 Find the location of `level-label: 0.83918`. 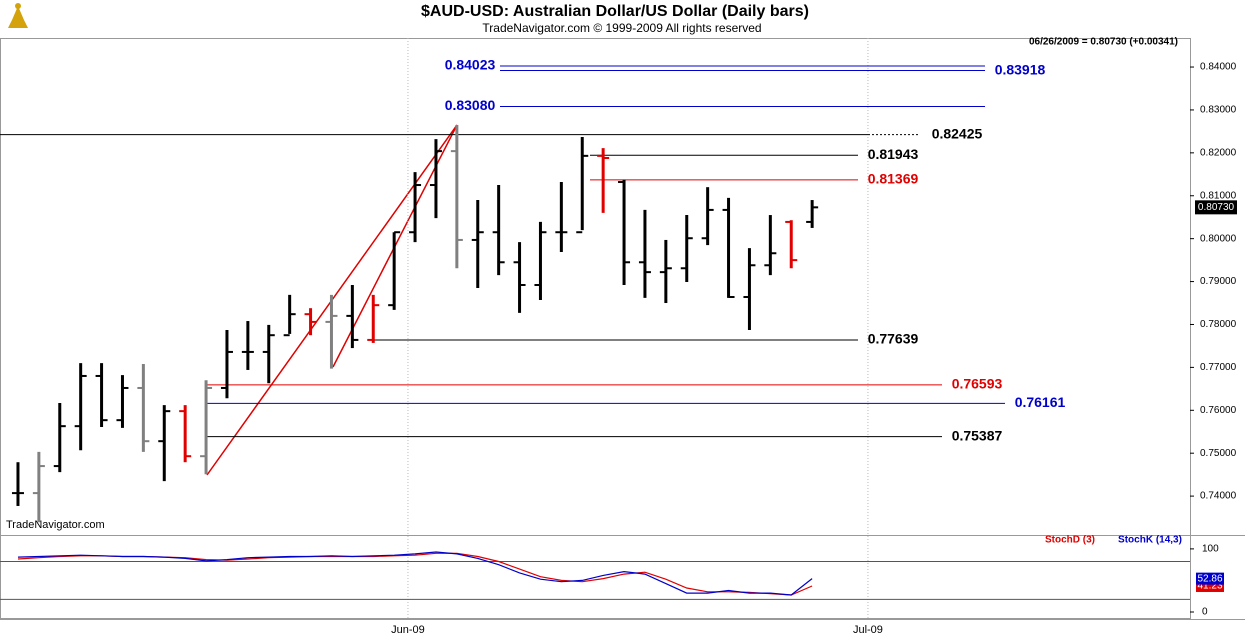

level-label: 0.83918 is located at coordinates (1020, 69).